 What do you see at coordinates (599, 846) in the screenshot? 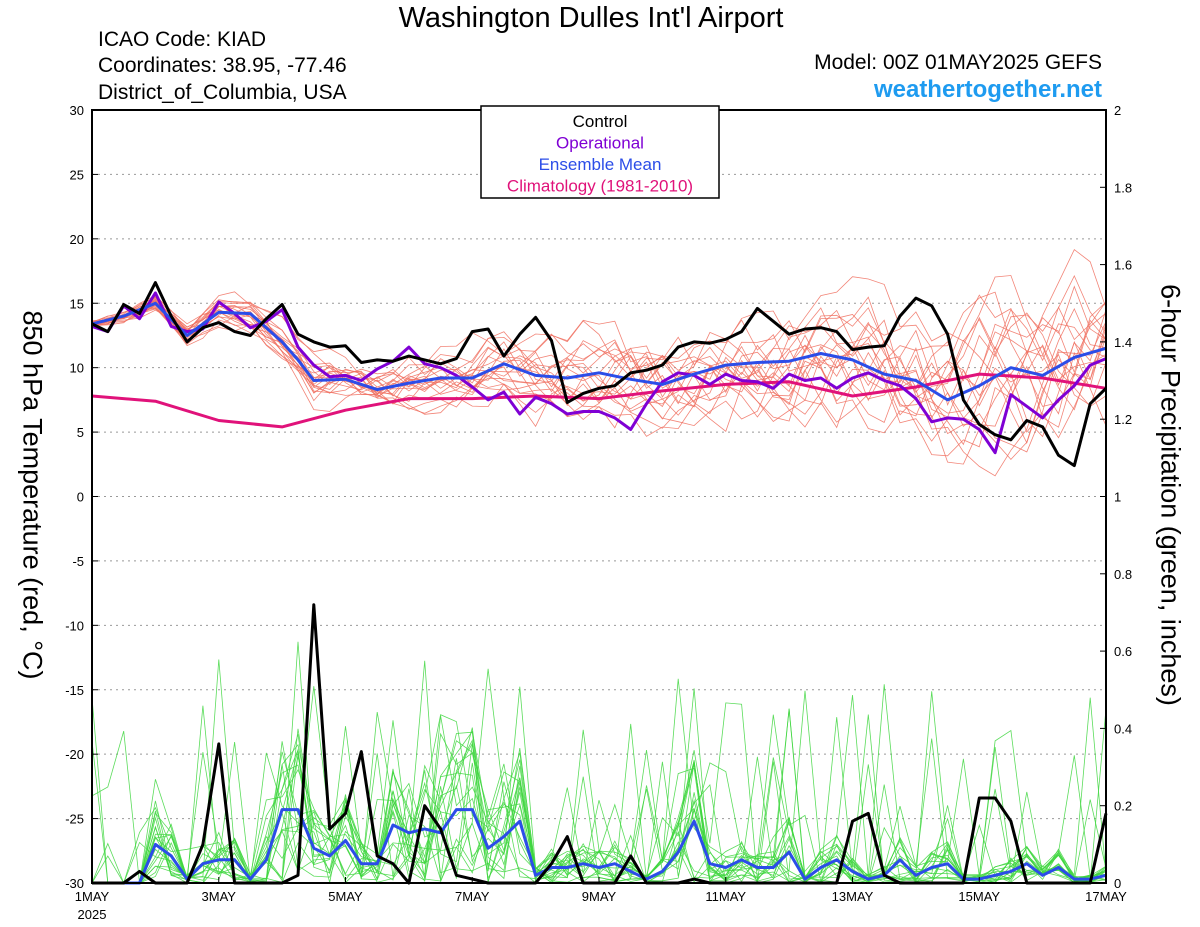
I see `ensemble-mean-precip-line` at bounding box center [599, 846].